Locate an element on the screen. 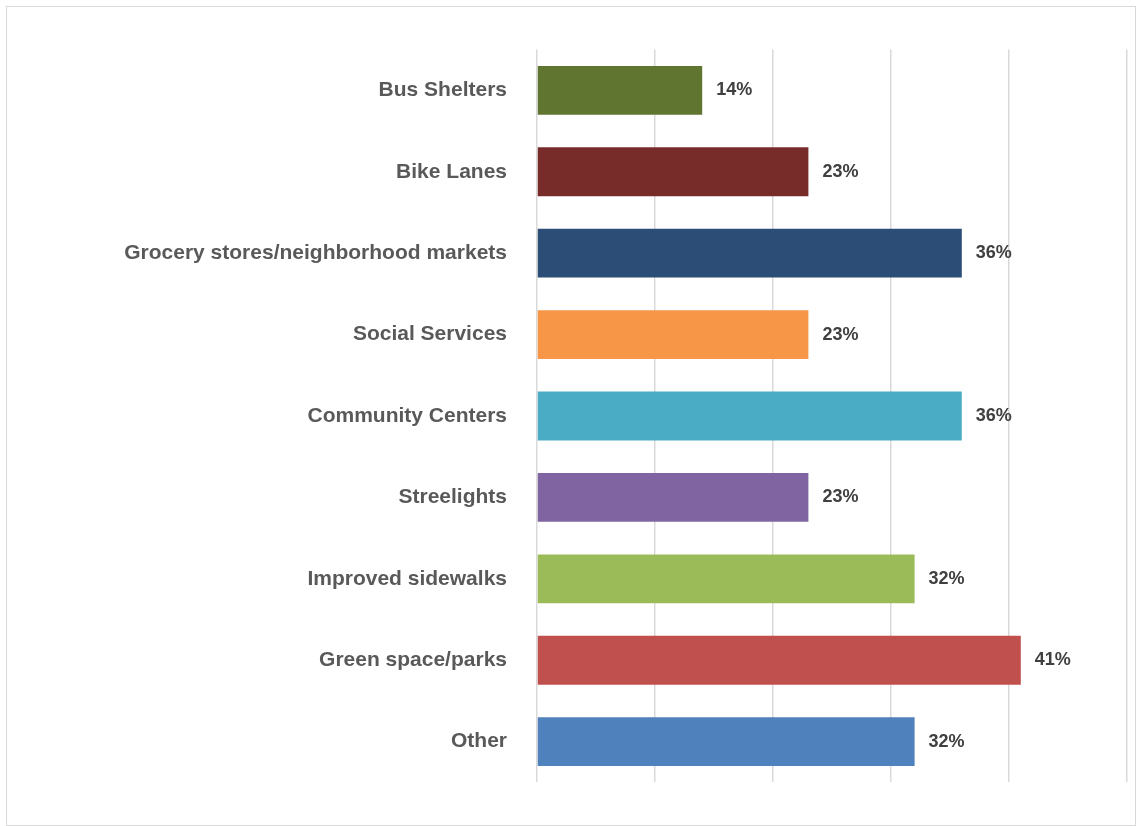 This screenshot has height=826, width=1143. y-tick-label: Grocery stores/neighborhood markets is located at coordinates (315, 251).